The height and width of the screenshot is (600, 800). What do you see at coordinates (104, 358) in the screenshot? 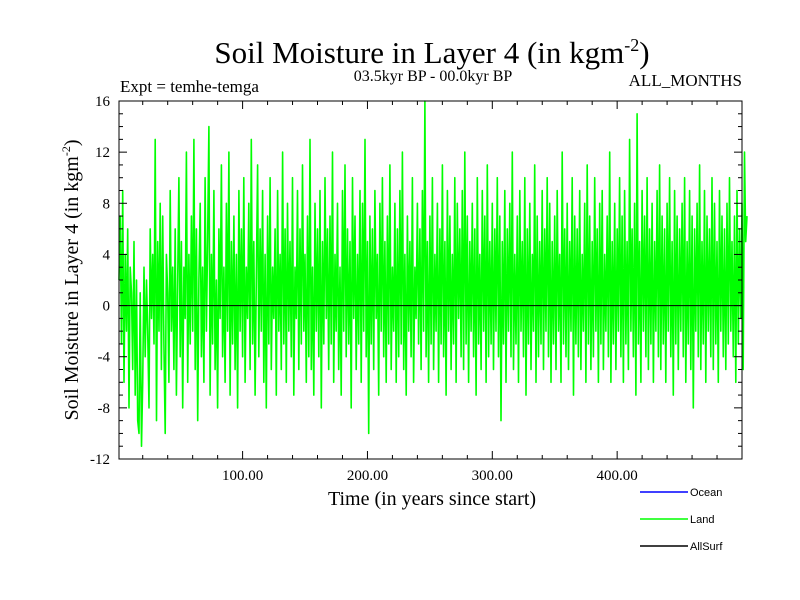
I see `y-tick-label: -4` at bounding box center [104, 358].